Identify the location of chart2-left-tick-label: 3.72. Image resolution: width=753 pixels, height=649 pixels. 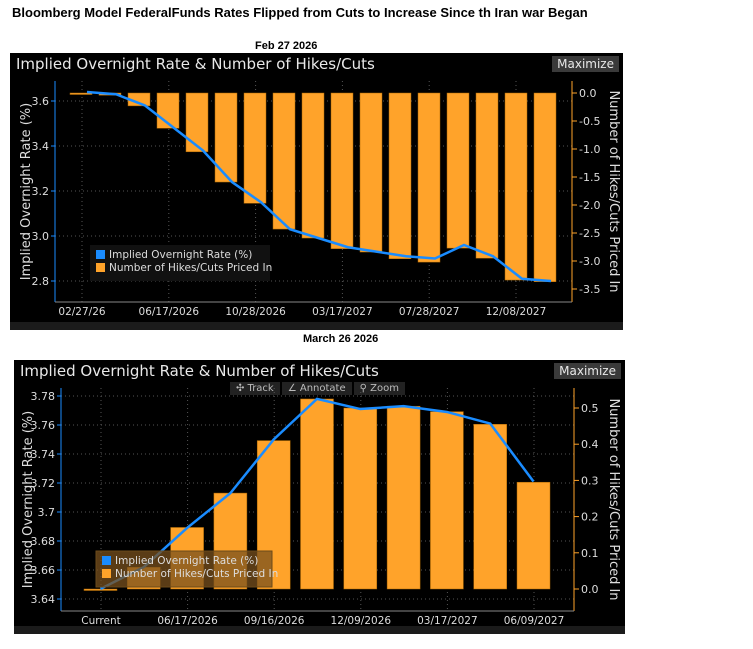
(43, 483).